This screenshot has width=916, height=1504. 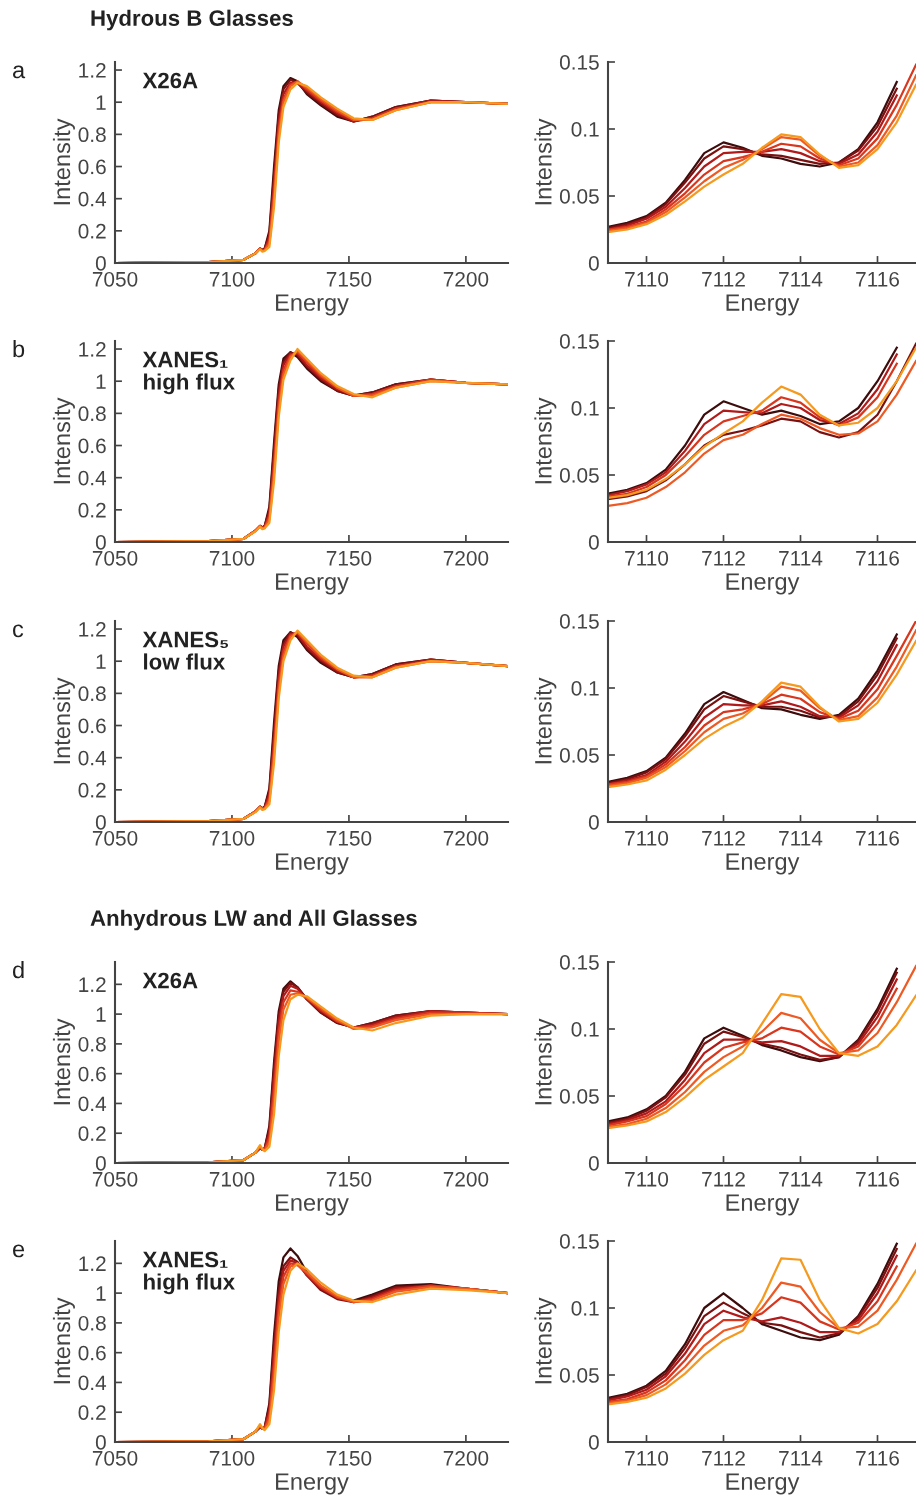 What do you see at coordinates (192, 20) in the screenshot?
I see `chart-title: Hydrous B Glasses` at bounding box center [192, 20].